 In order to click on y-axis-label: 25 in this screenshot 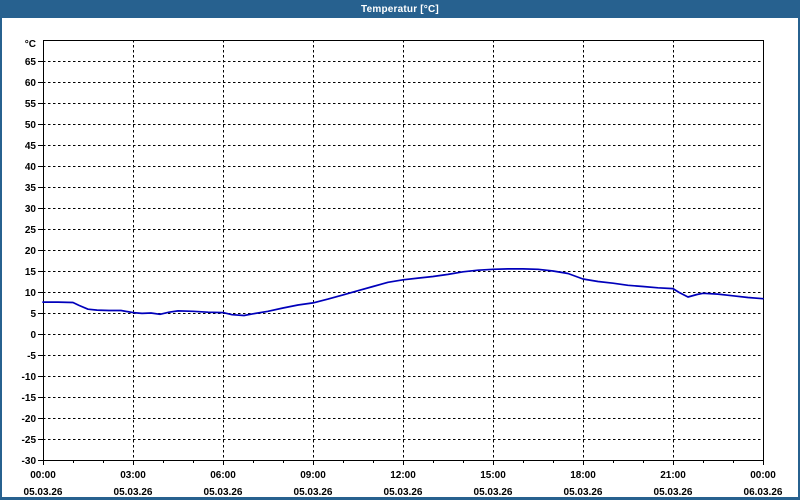, I will do `click(31, 230)`.